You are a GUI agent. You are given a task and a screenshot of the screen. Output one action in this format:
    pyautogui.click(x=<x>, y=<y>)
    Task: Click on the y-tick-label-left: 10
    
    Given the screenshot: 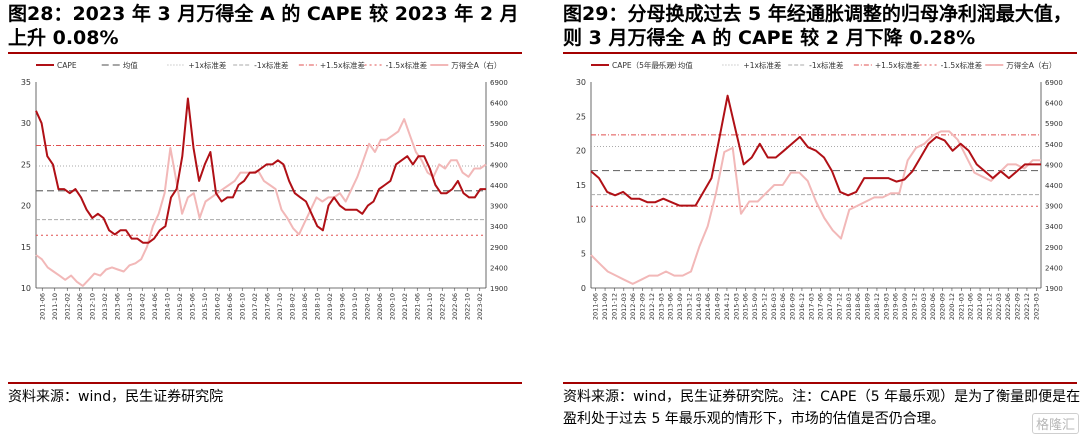 What is the action you would take?
    pyautogui.click(x=26, y=288)
    